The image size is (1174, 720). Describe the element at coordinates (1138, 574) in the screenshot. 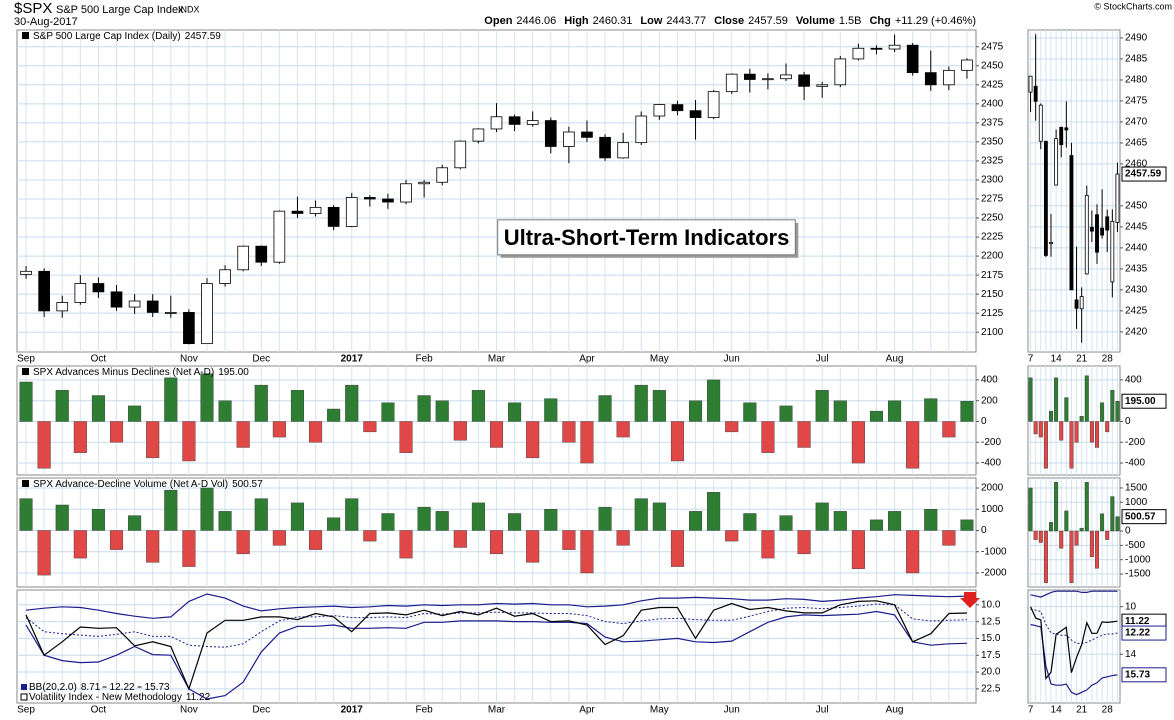

I see `y-tick-label: -1500` at that location.